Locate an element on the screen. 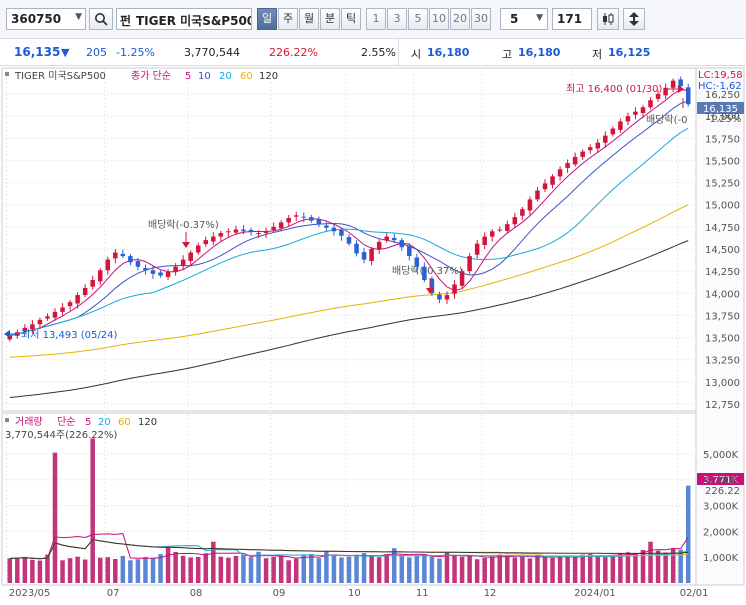  count-select: 5 ▼ is located at coordinates (524, 19).